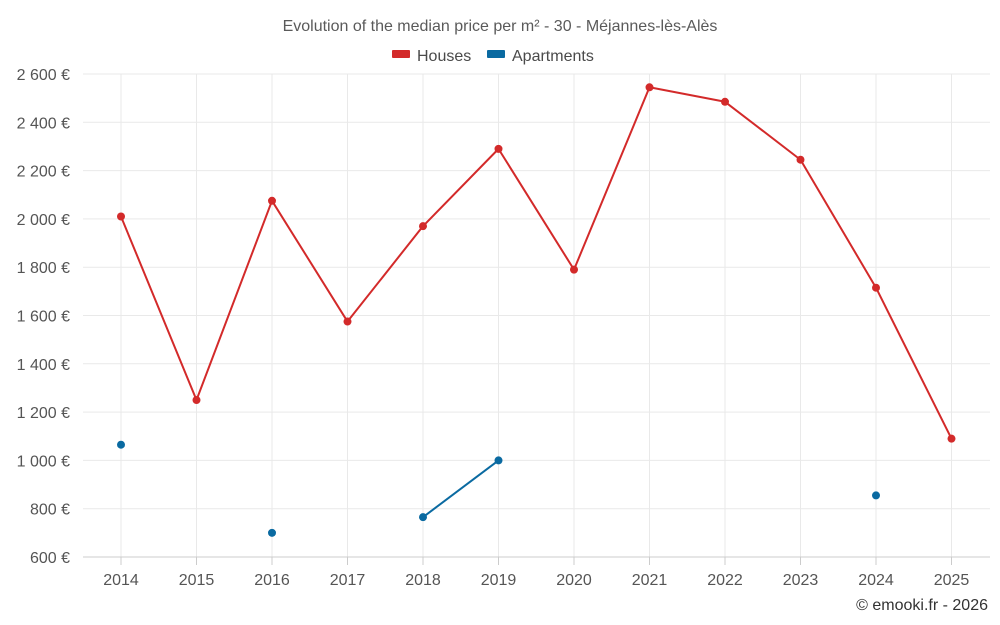 This screenshot has height=625, width=1000. Describe the element at coordinates (922, 605) in the screenshot. I see `credit-text: © emooki.fr - 2026` at that location.